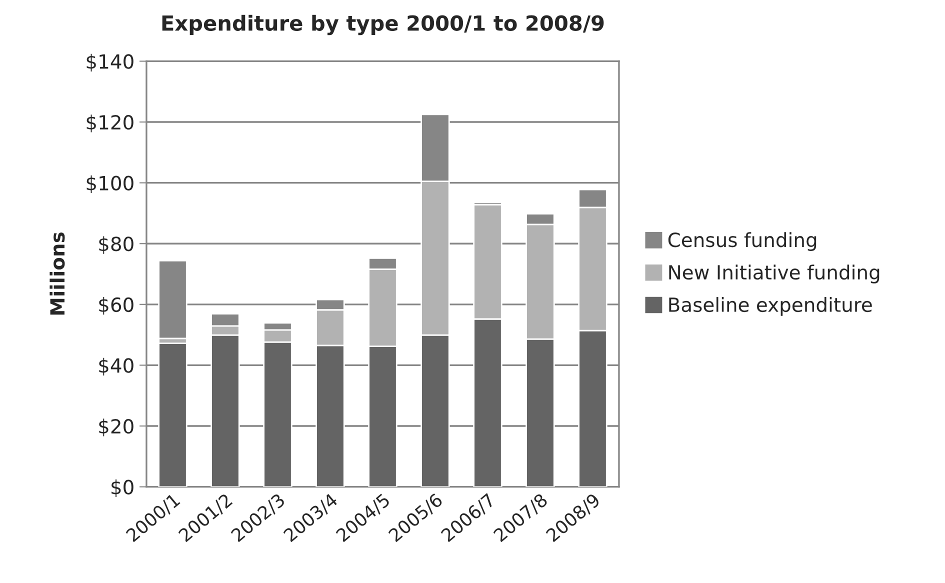  What do you see at coordinates (110, 184) in the screenshot?
I see `y-tick-label: $100` at bounding box center [110, 184].